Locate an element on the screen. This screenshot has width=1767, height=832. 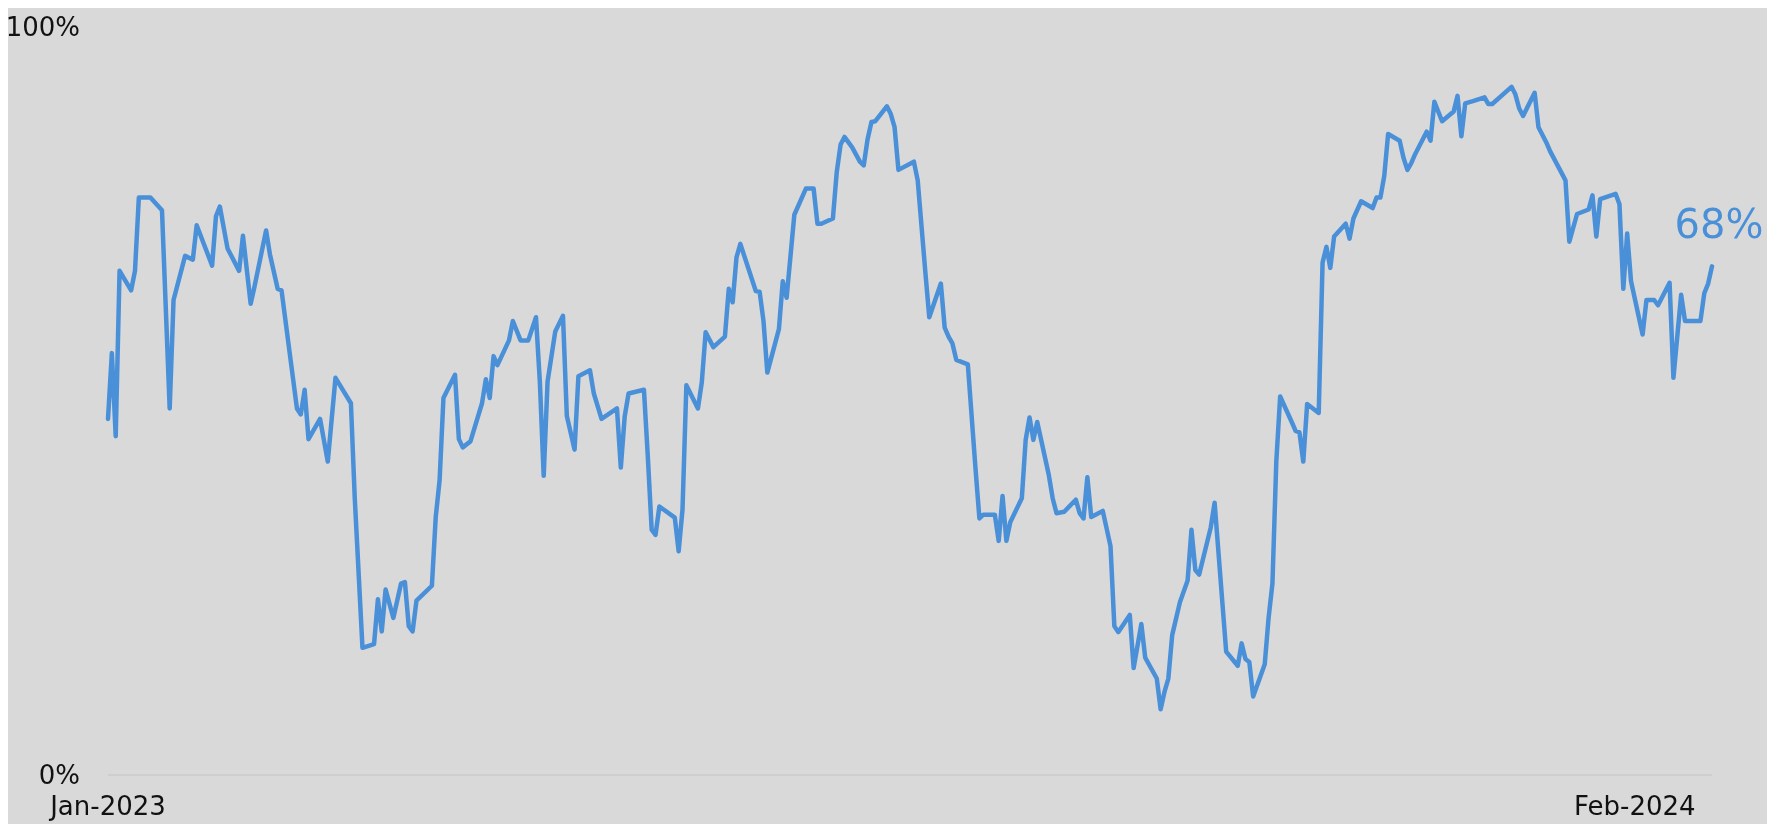
x-tick-label: Jan-2023 is located at coordinates (107, 806).